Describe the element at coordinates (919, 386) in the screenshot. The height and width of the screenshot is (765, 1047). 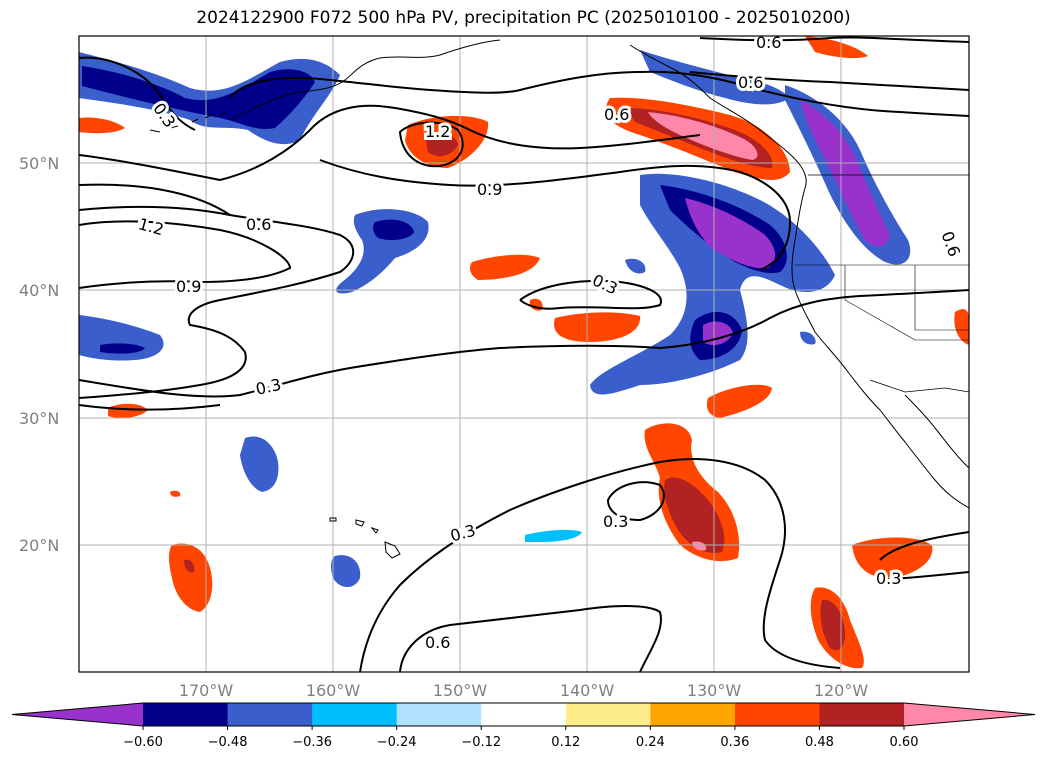
I see `border-us-mexico` at that location.